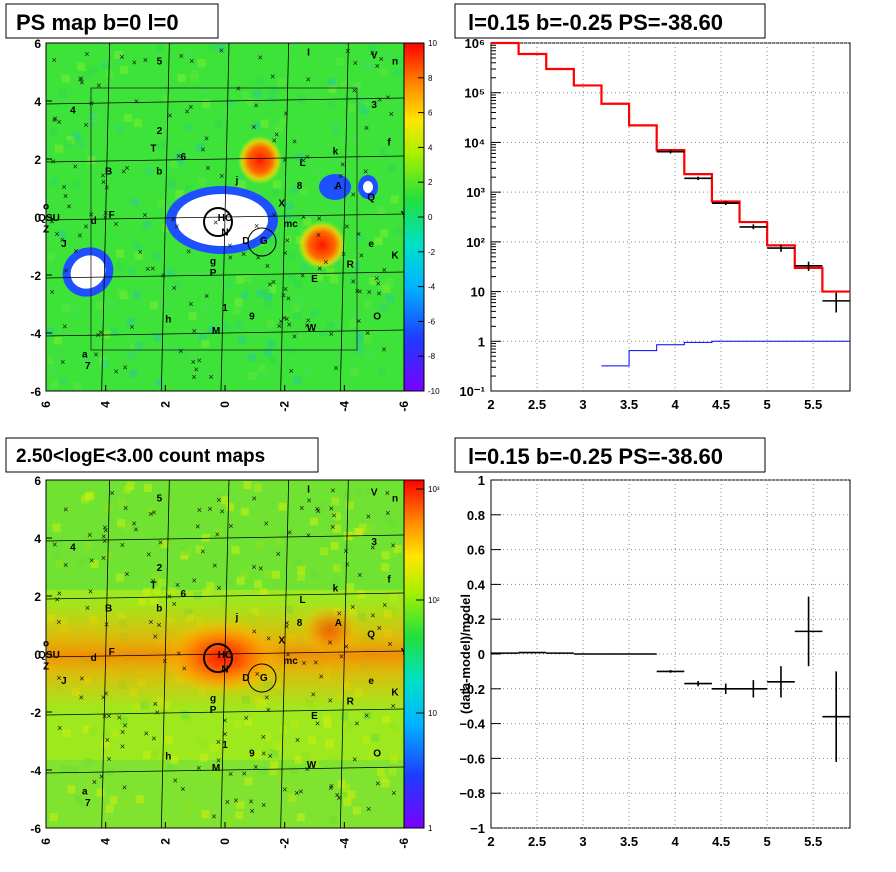  I want to click on source-label: J, so click(64, 244).